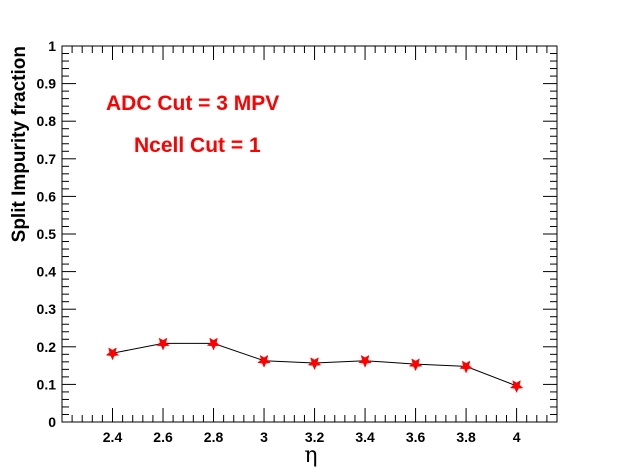  I want to click on x-tick-label: 2.6, so click(163, 437).